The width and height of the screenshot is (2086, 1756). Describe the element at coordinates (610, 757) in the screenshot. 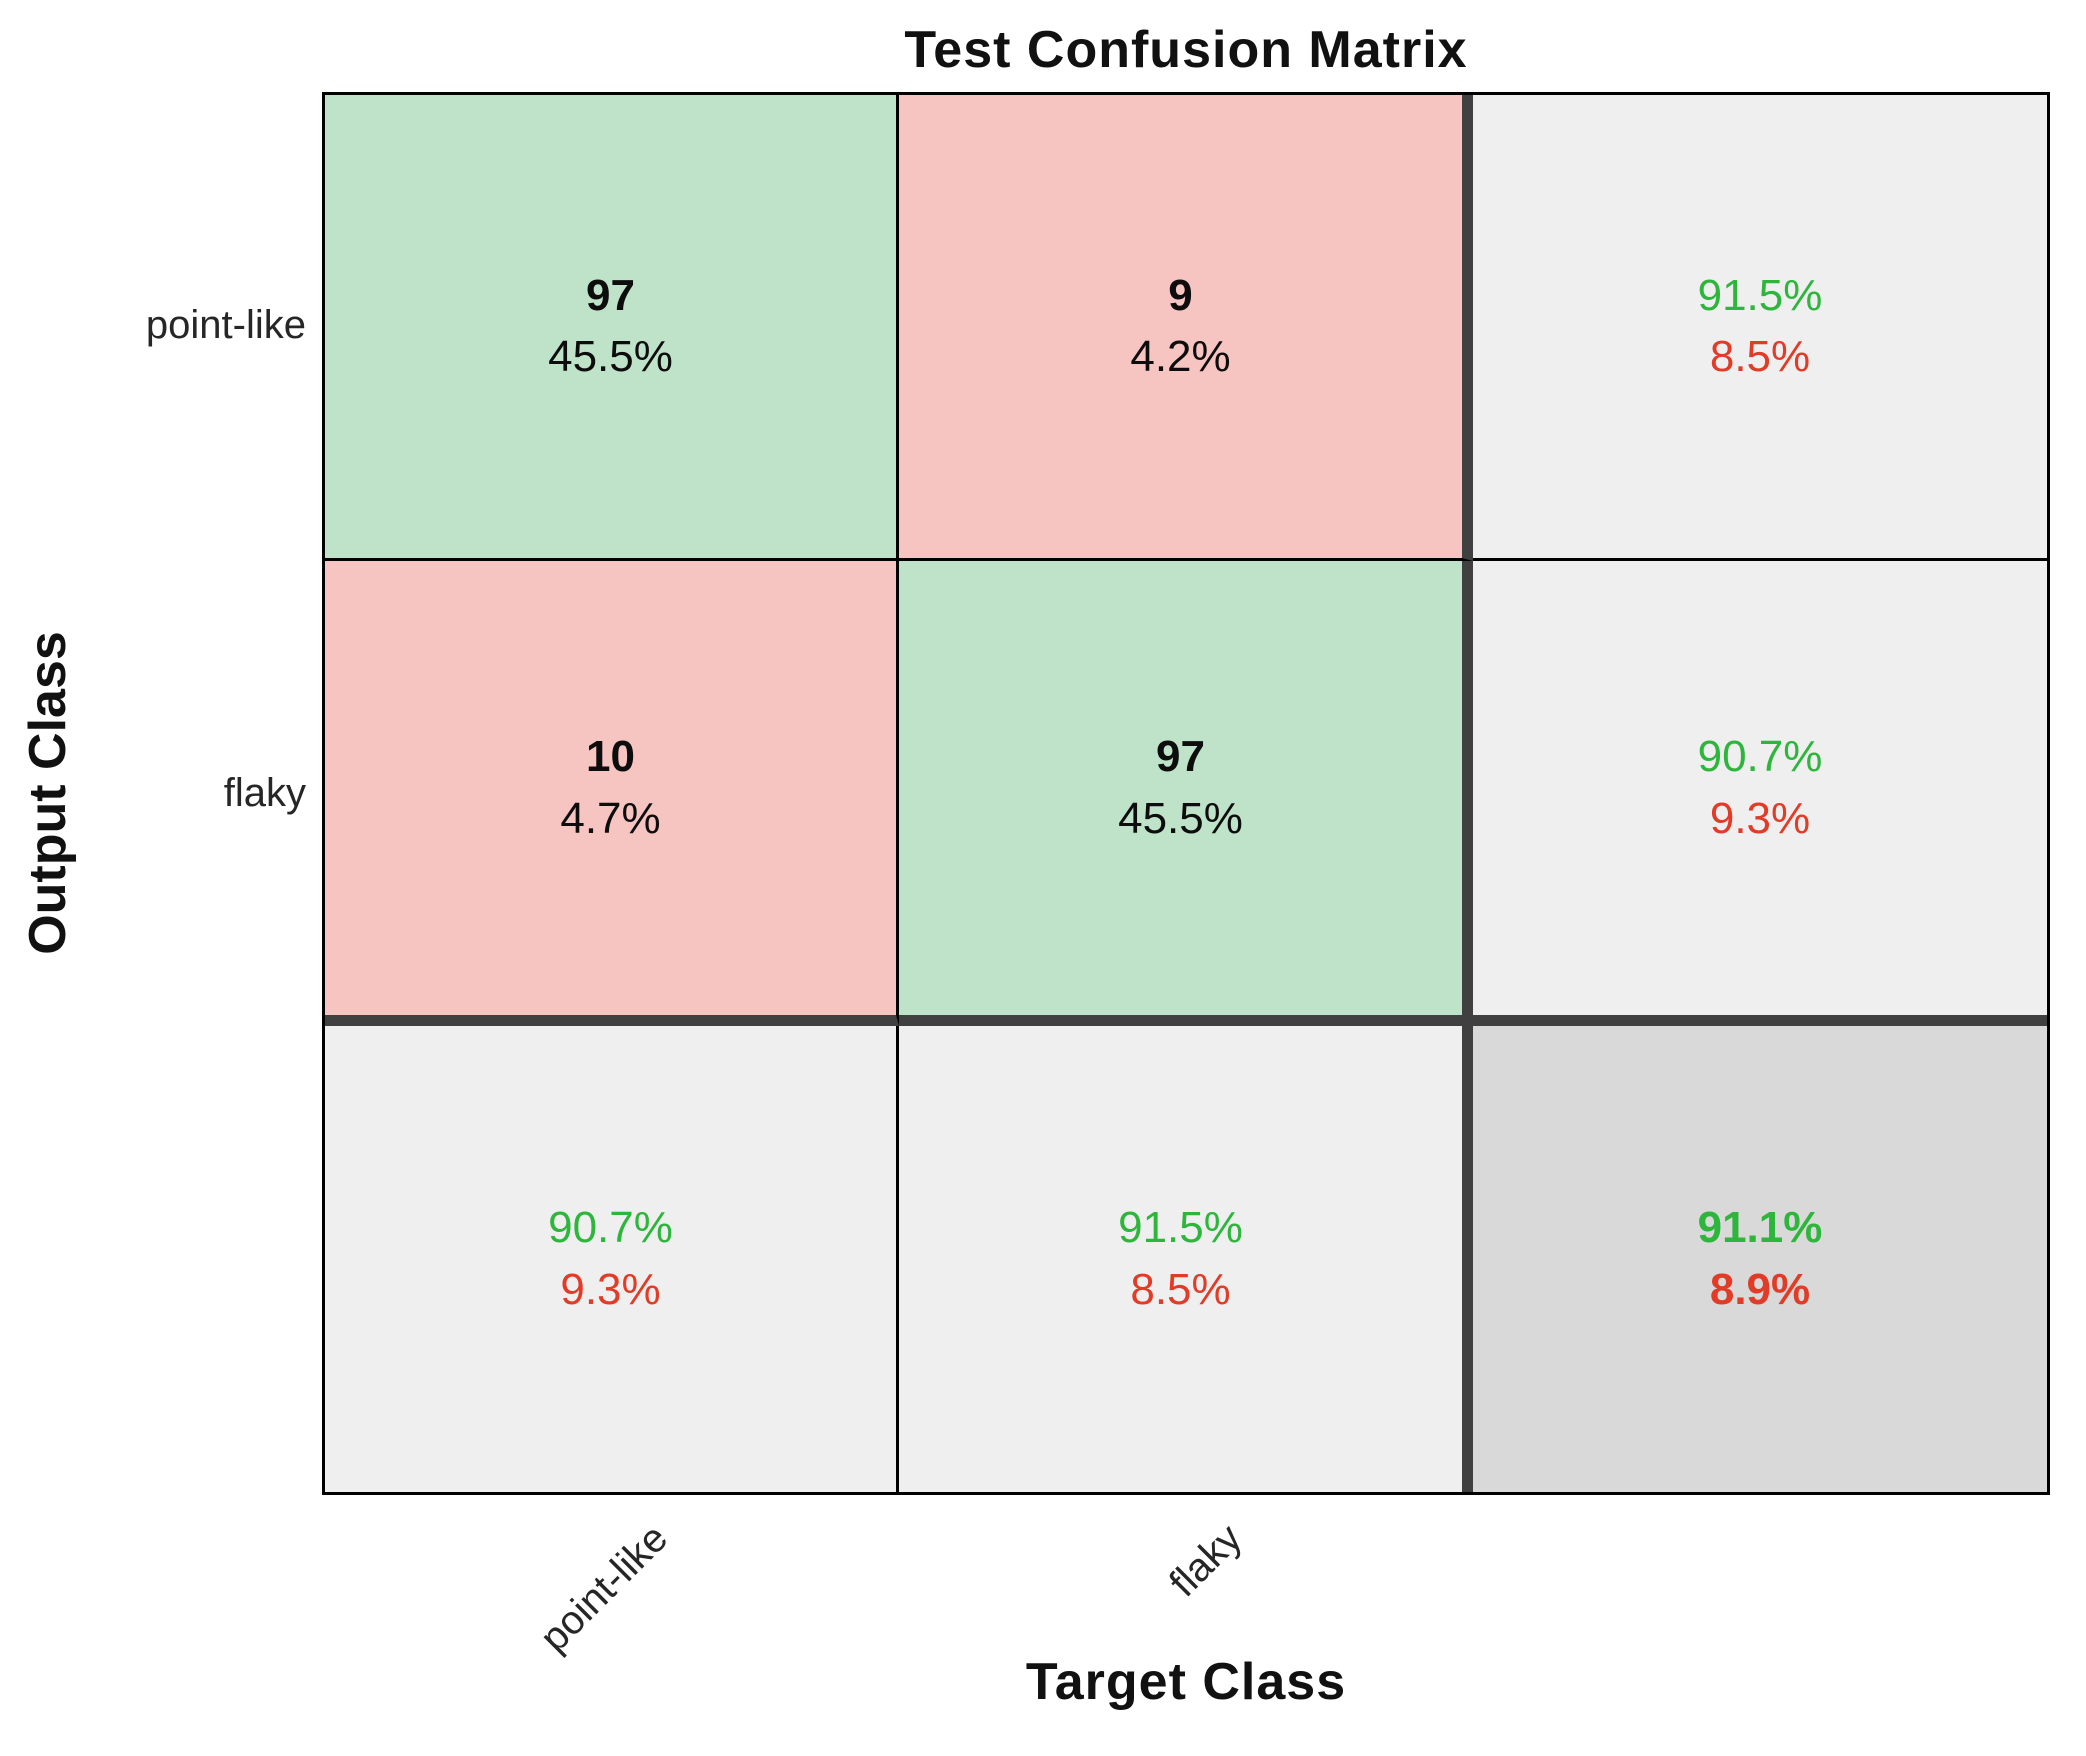

I see `cell-count: 10` at that location.